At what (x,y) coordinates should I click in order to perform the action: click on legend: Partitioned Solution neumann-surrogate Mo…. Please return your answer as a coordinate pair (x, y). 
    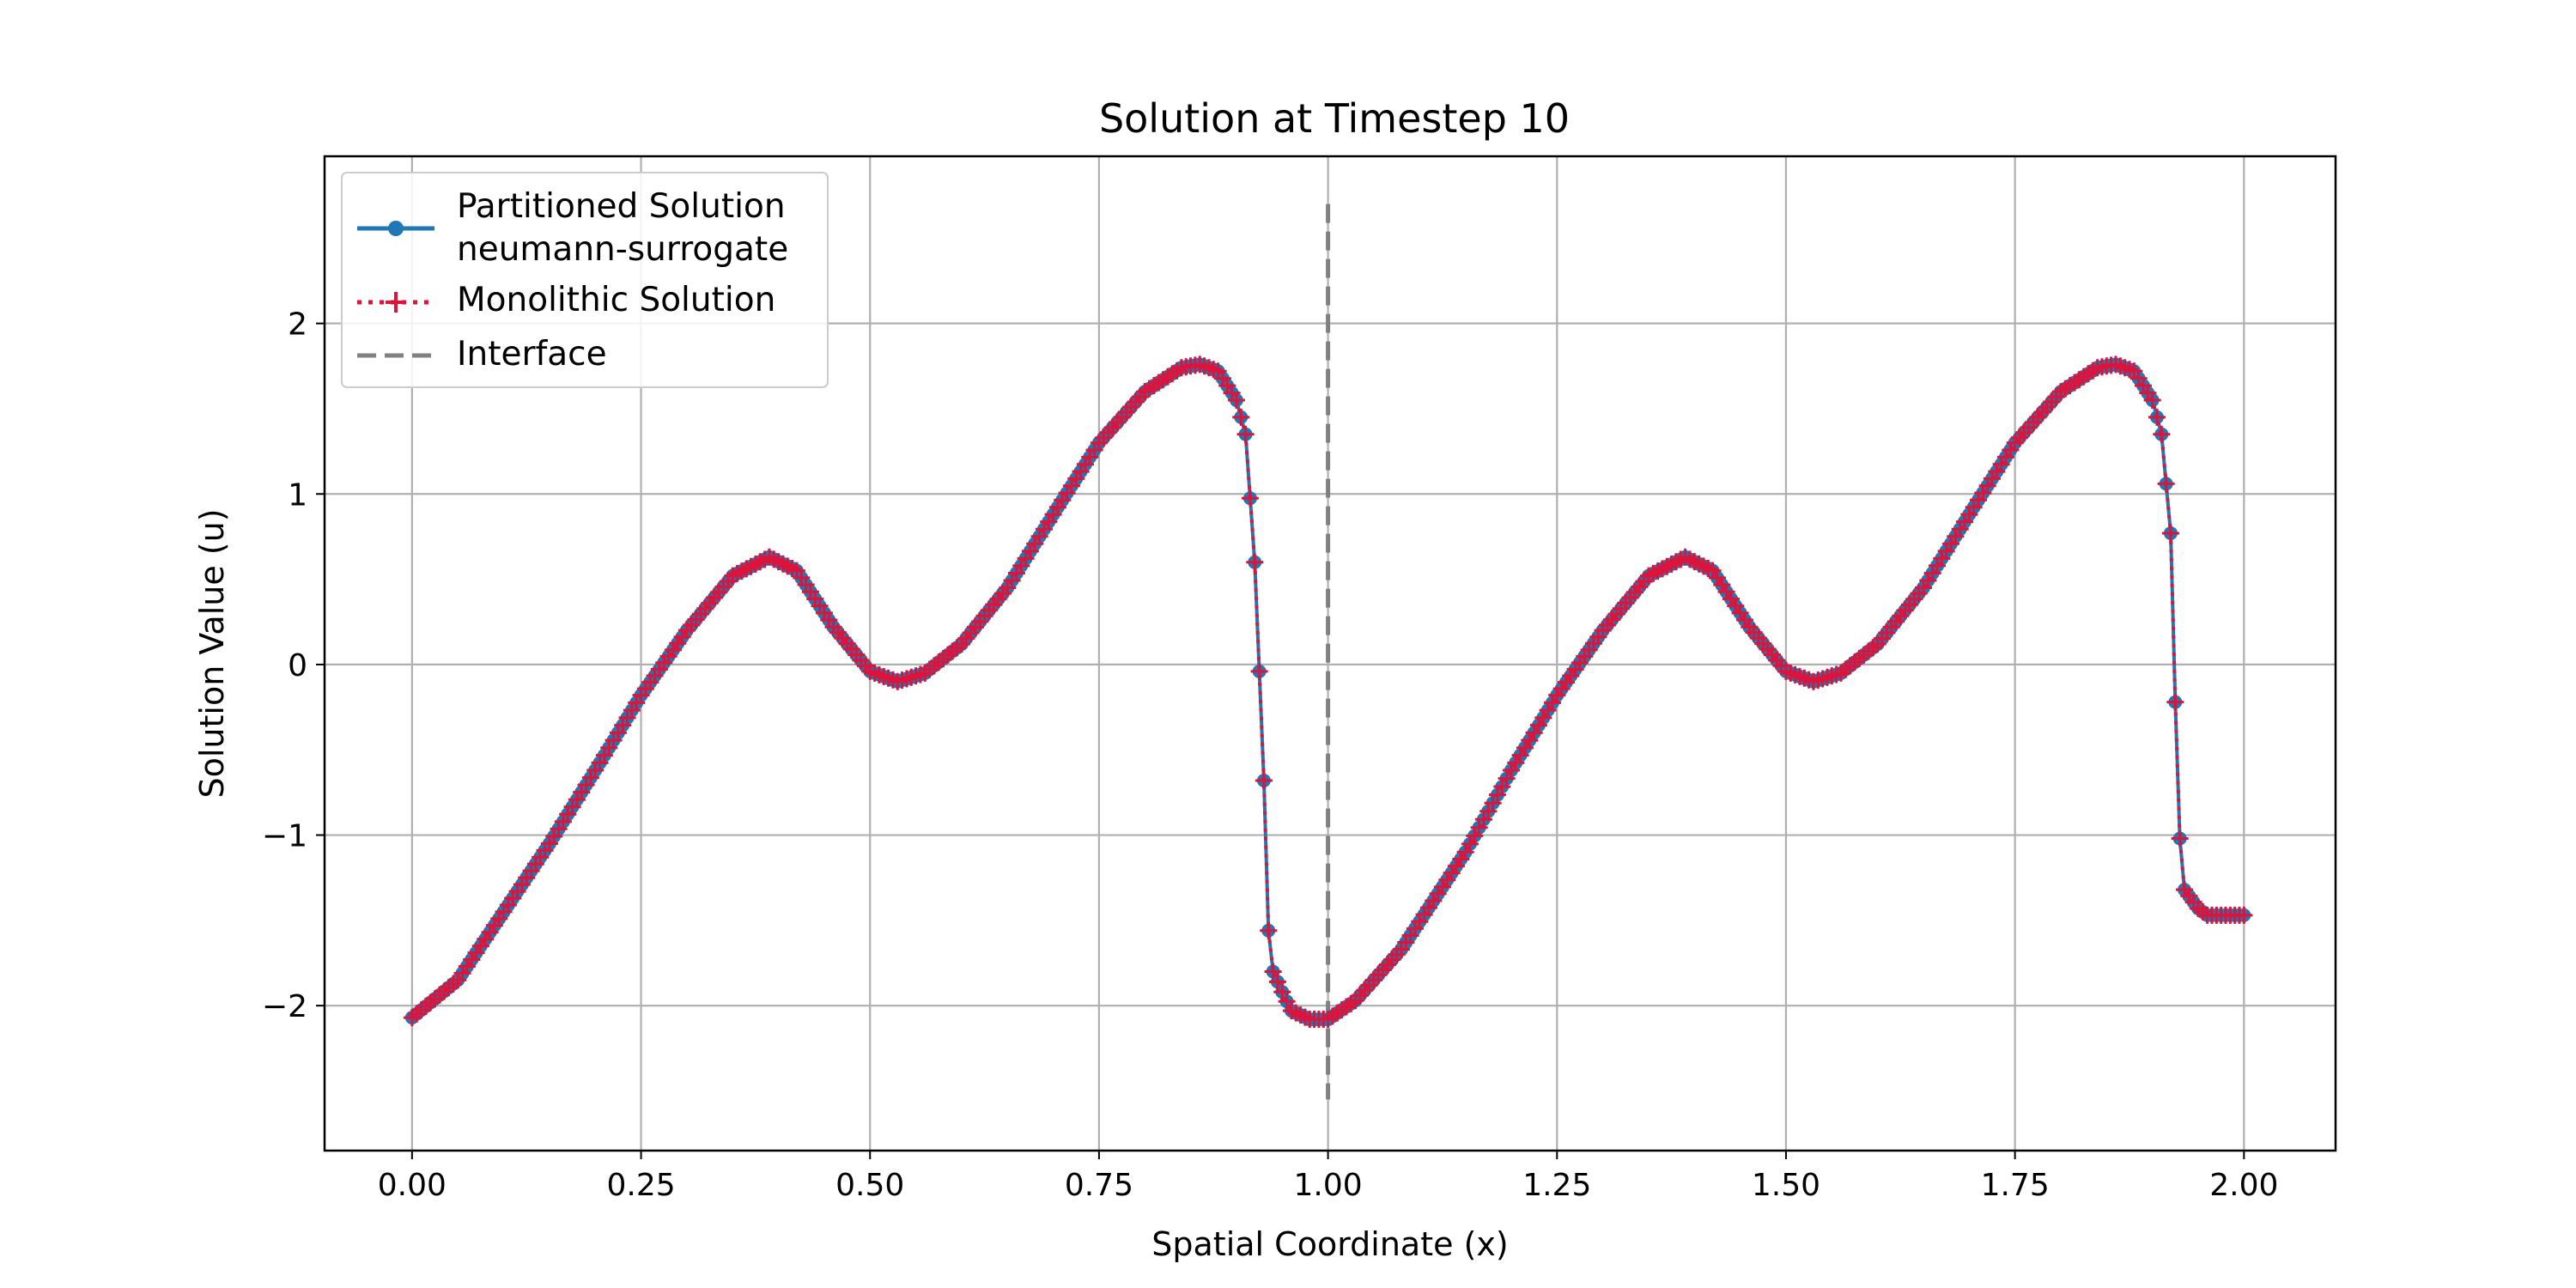
    Looking at the image, I should click on (585, 280).